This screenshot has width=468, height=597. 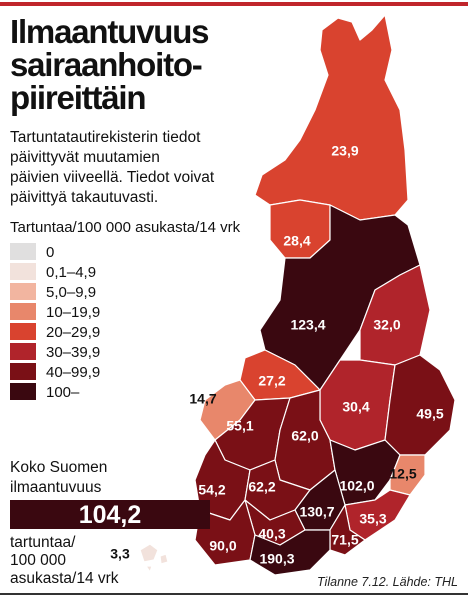 What do you see at coordinates (109, 31) in the screenshot?
I see `title-line: Ilmaantuvuus` at bounding box center [109, 31].